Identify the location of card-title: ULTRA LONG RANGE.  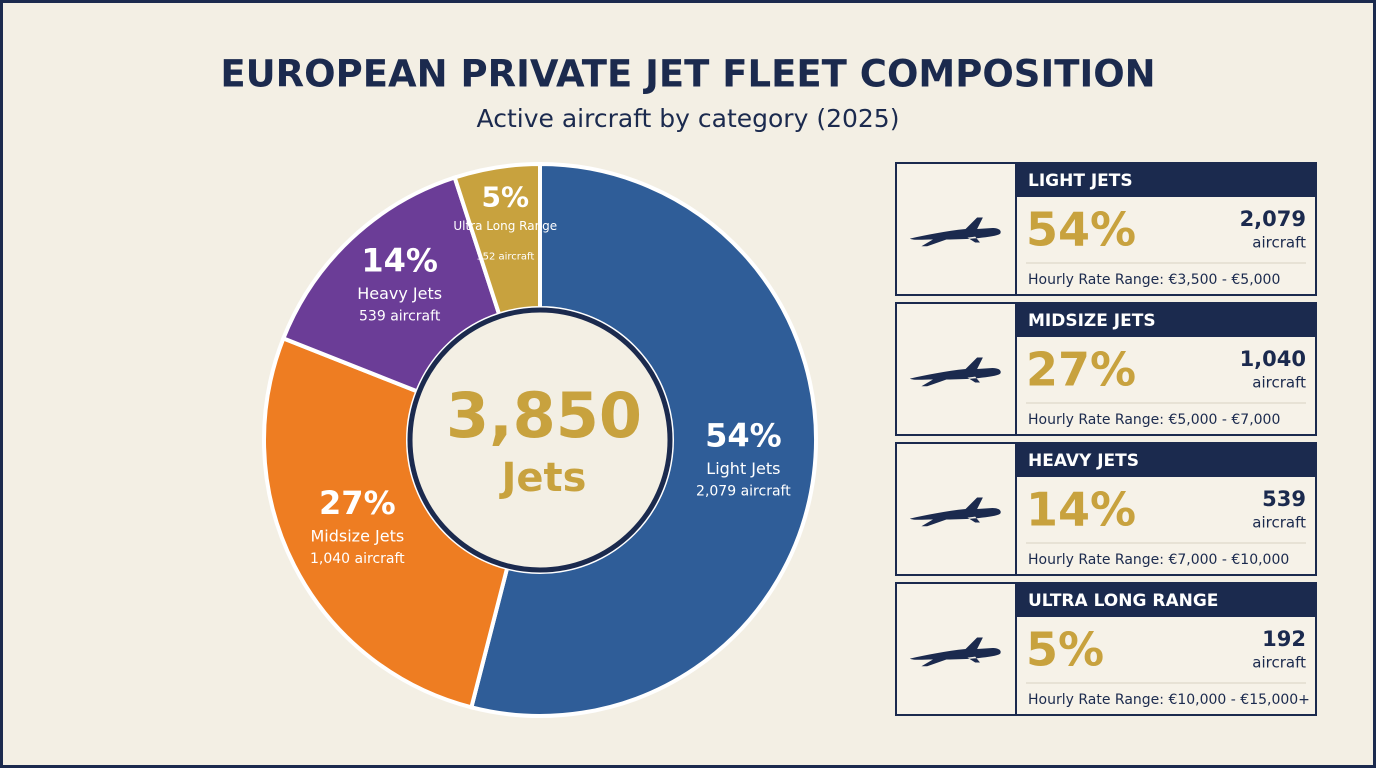
(1123, 601).